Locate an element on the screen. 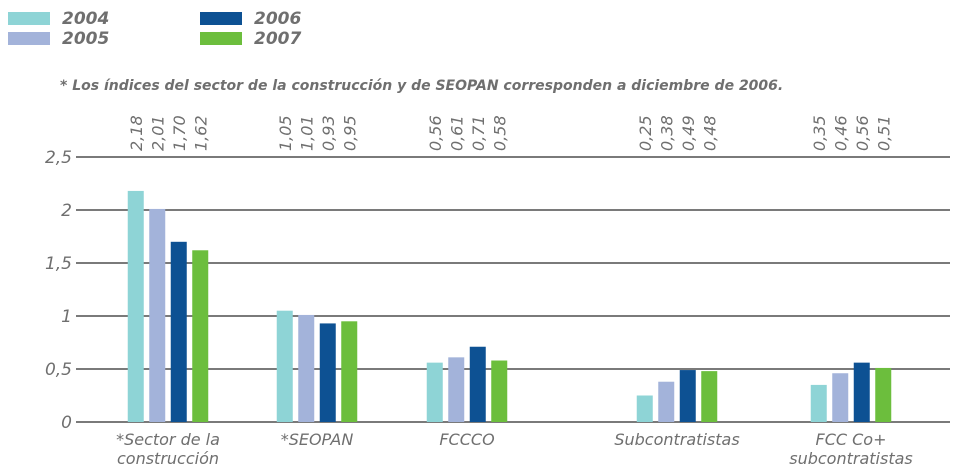 Image resolution: width=957 pixels, height=468 pixels. legend-label: 2005 is located at coordinates (85, 39).